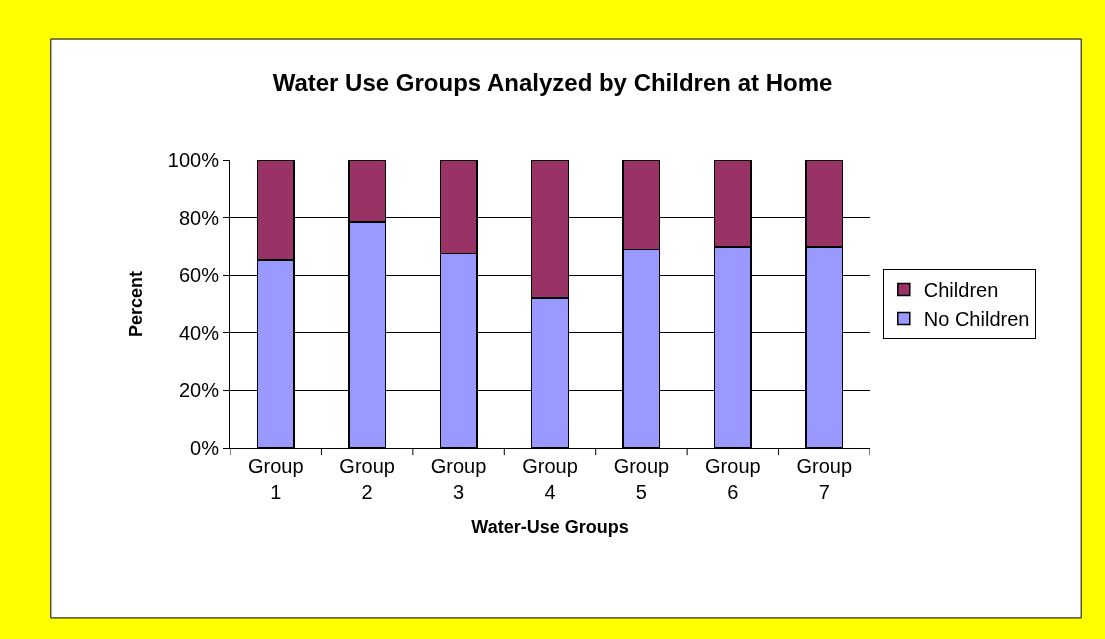  I want to click on x-tick-label: Group 3, so click(458, 479).